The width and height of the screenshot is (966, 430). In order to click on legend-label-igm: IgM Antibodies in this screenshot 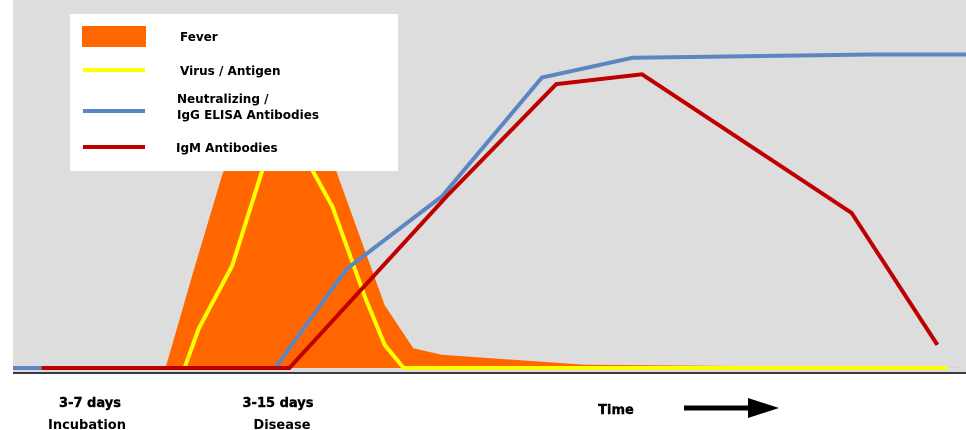, I will do `click(227, 148)`.